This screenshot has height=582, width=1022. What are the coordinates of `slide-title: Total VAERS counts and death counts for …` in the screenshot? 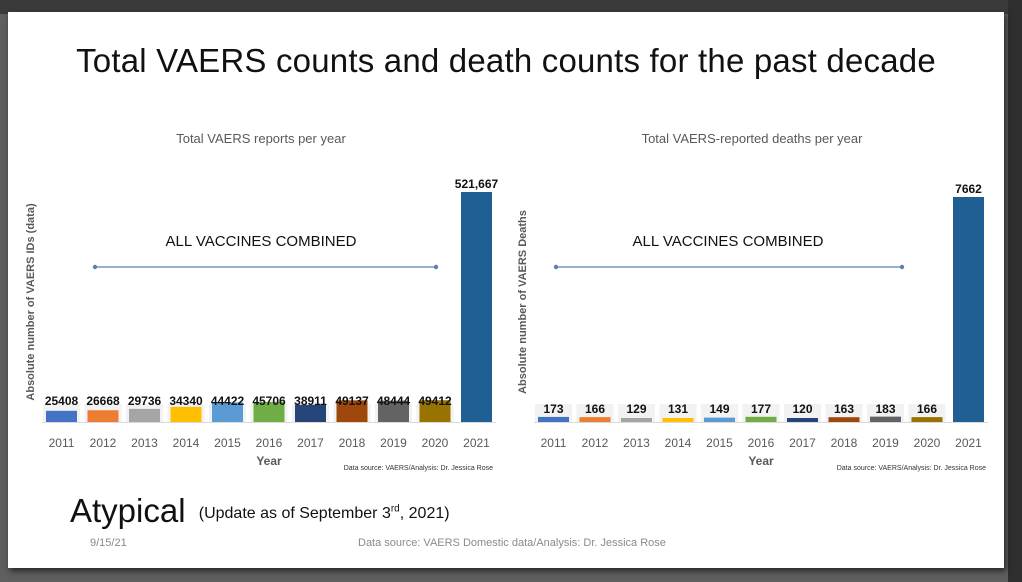 It's located at (506, 60).